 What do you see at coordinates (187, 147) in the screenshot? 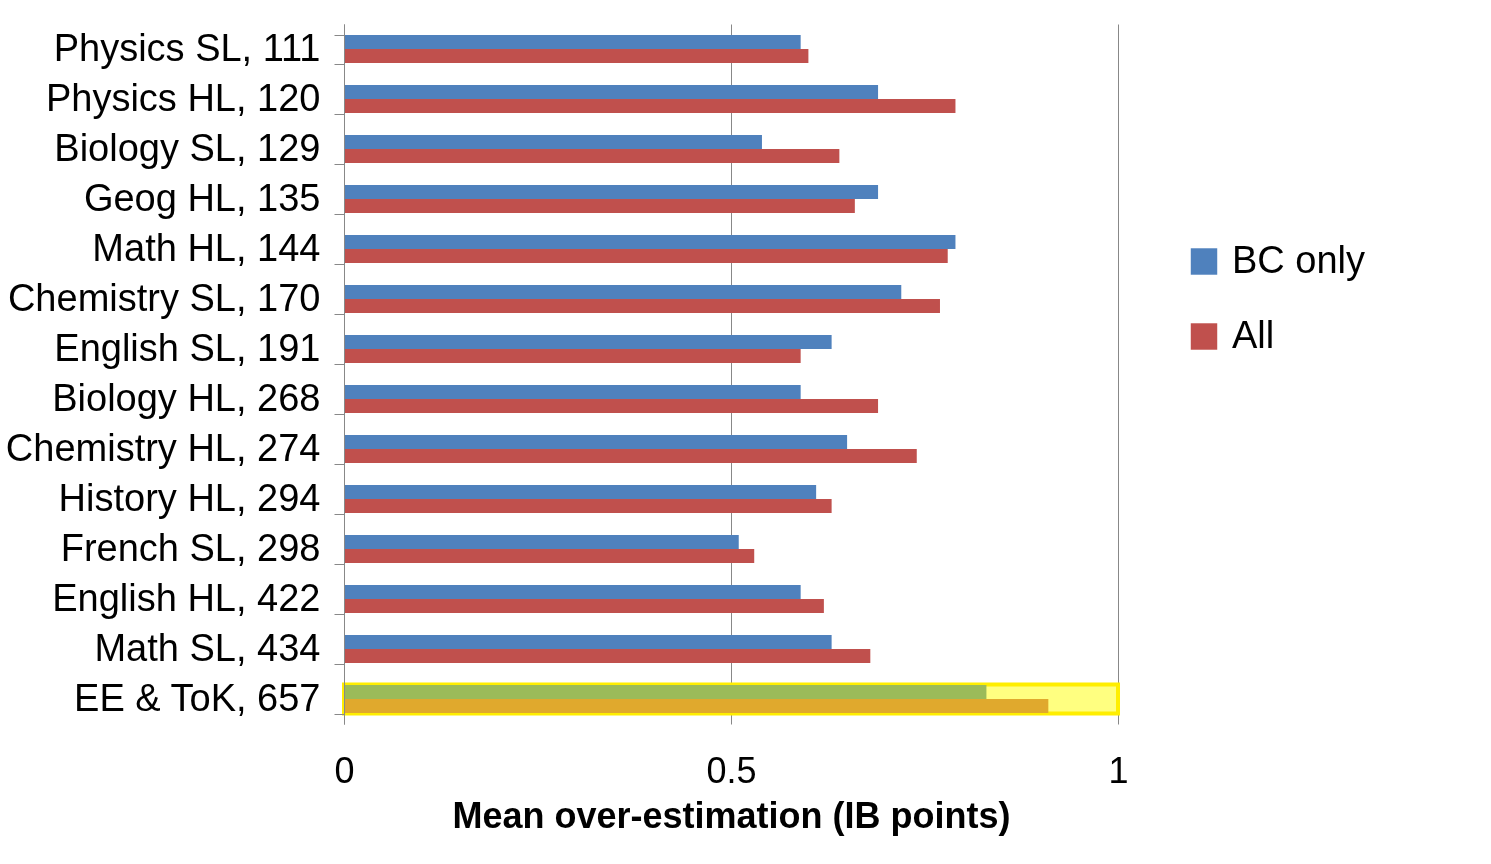
I see `y-tick-label: Biology SL, 129` at bounding box center [187, 147].